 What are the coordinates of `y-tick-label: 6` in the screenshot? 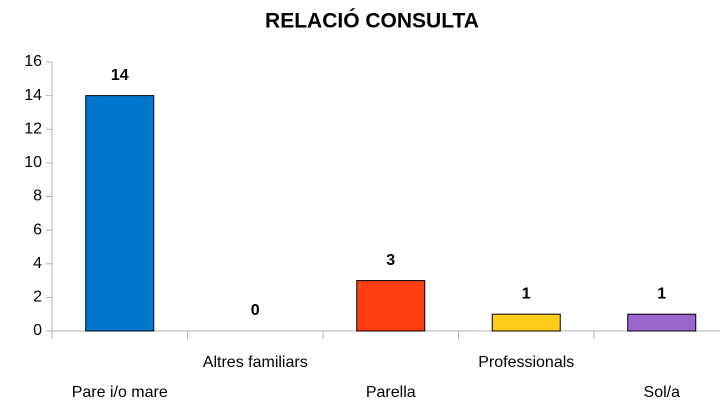 It's located at (37, 229).